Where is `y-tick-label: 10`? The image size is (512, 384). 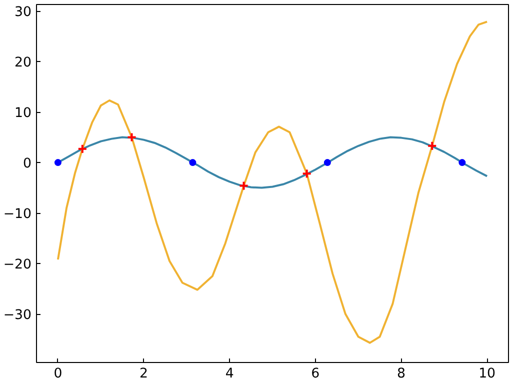
y-tick-label: 10 is located at coordinates (23, 114).